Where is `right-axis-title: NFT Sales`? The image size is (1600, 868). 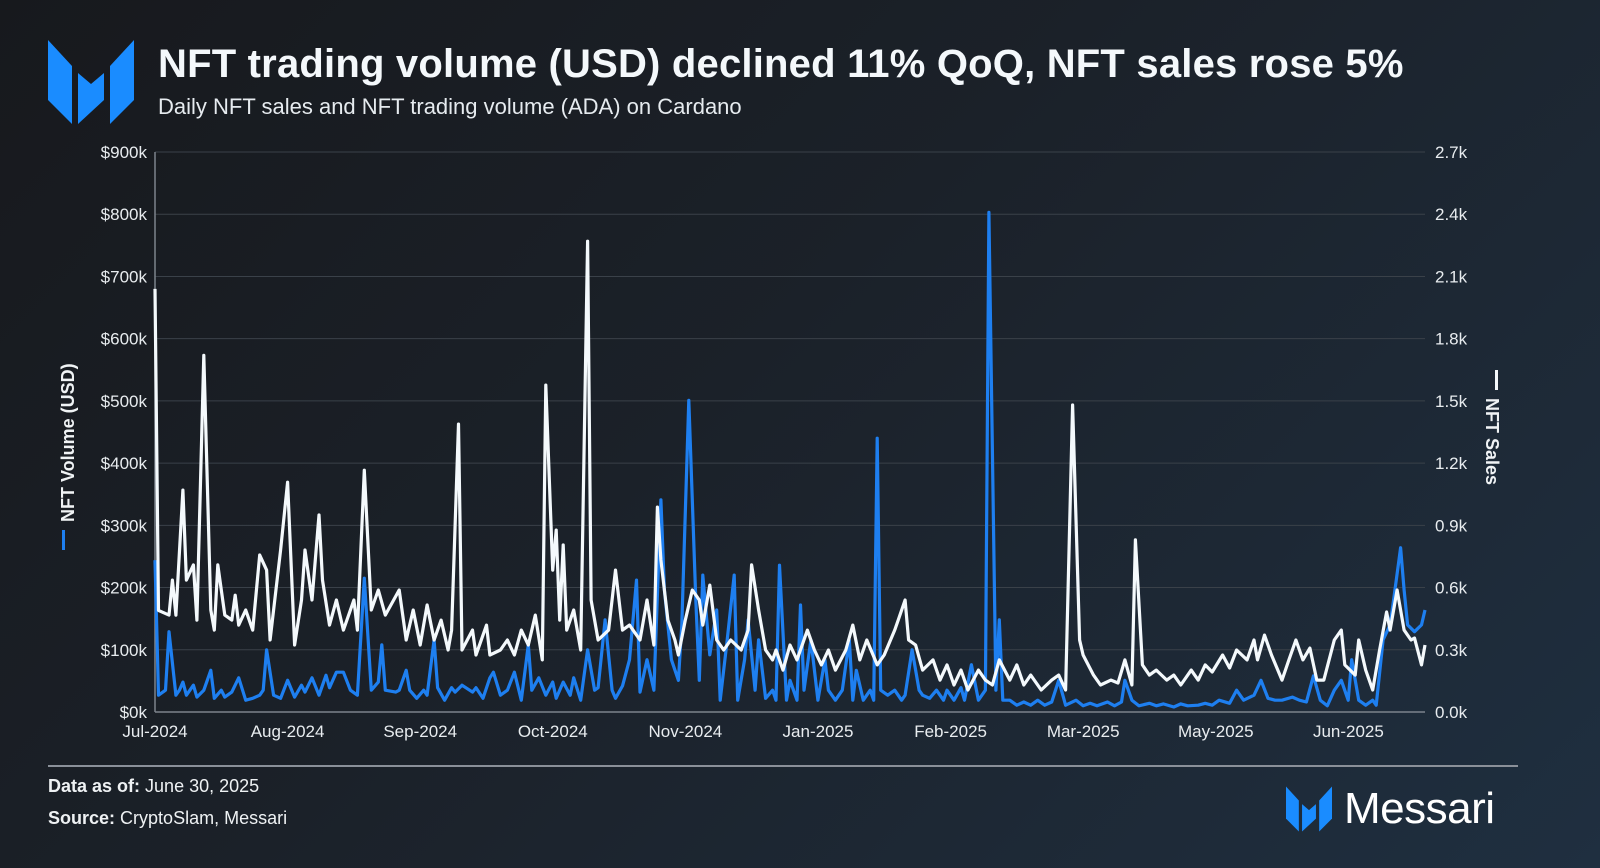
right-axis-title: NFT Sales is located at coordinates (1492, 427).